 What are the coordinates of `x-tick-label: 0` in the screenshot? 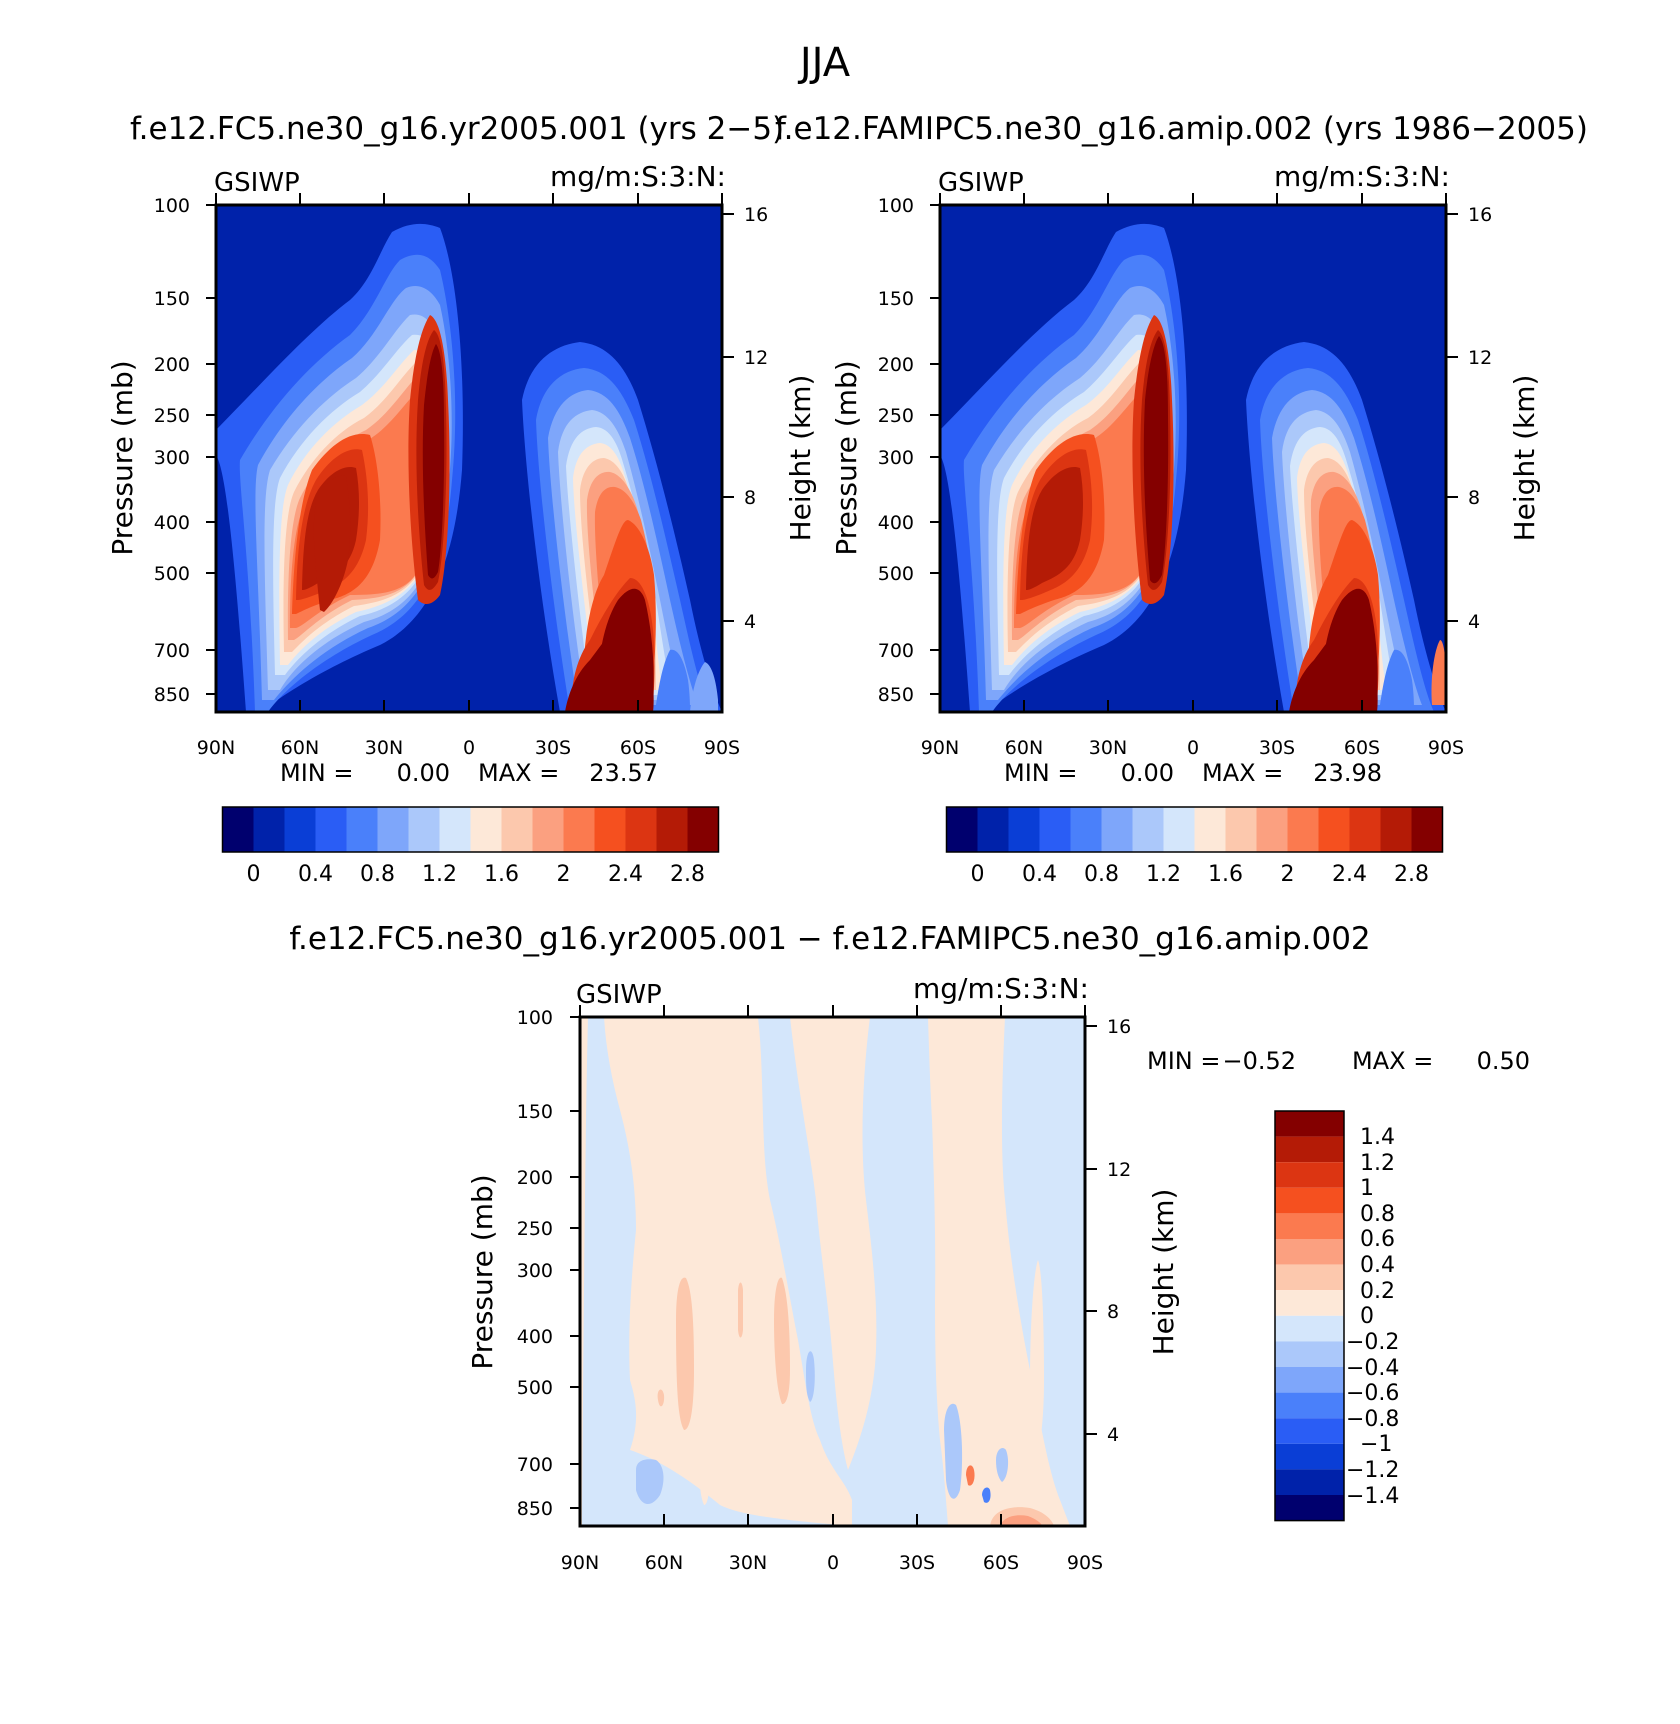 It's located at (469, 748).